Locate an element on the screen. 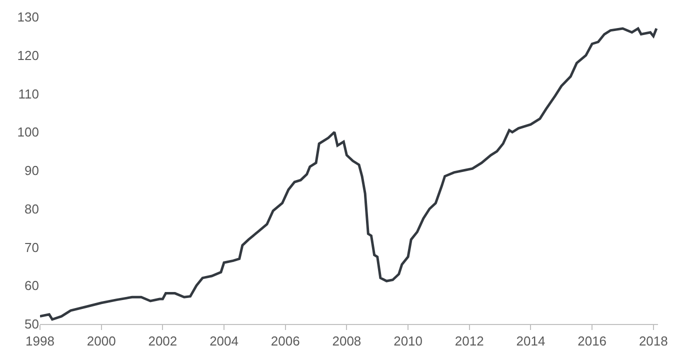  x-tick-label: 2016 is located at coordinates (592, 341).